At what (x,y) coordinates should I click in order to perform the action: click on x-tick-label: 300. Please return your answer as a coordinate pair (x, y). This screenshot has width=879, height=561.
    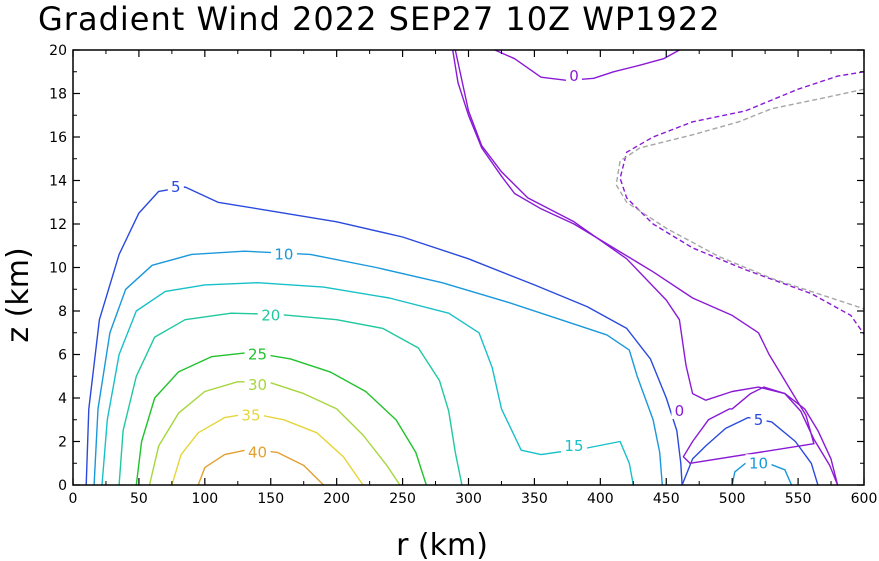
    Looking at the image, I should click on (468, 499).